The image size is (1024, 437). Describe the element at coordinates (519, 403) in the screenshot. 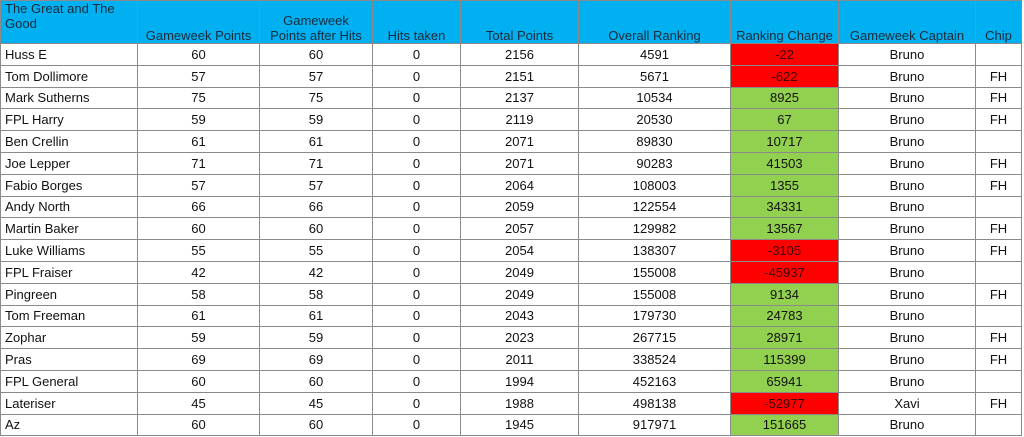

I see `table-cell: 1988` at that location.